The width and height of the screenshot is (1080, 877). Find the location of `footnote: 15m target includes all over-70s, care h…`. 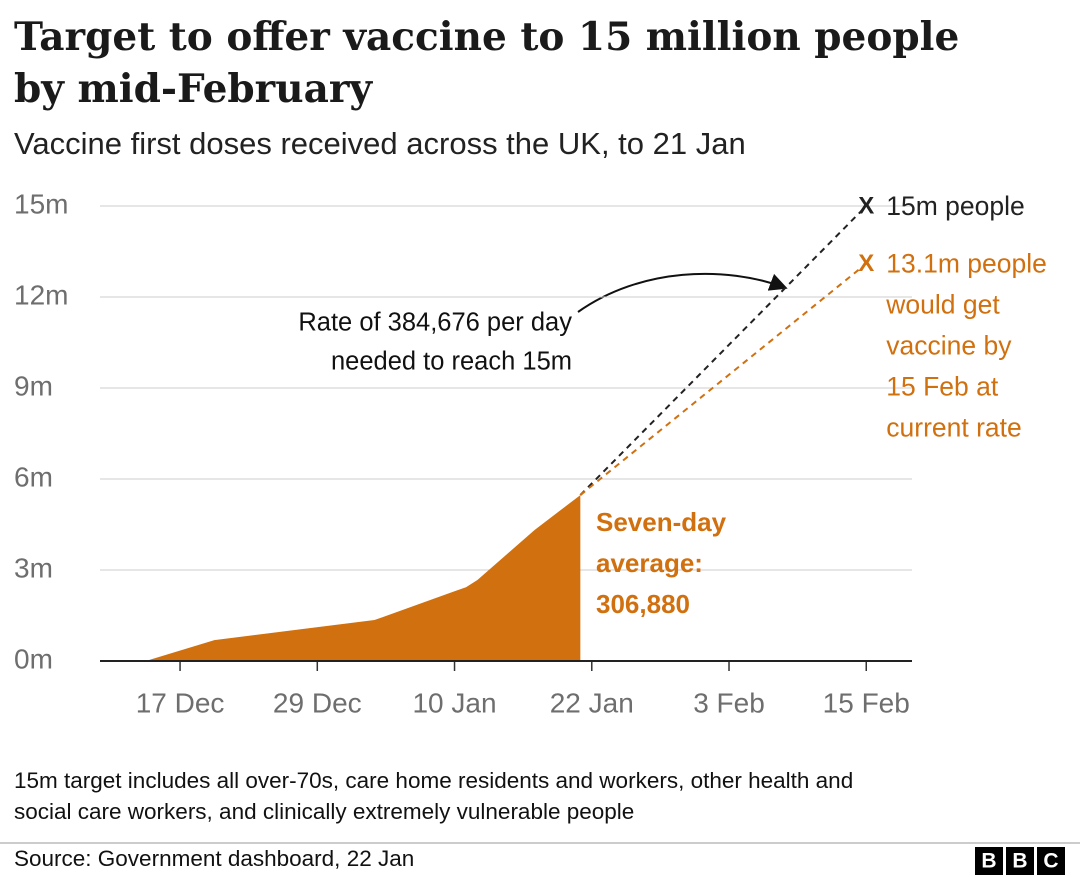

footnote: 15m target includes all over-70s, care h… is located at coordinates (433, 780).